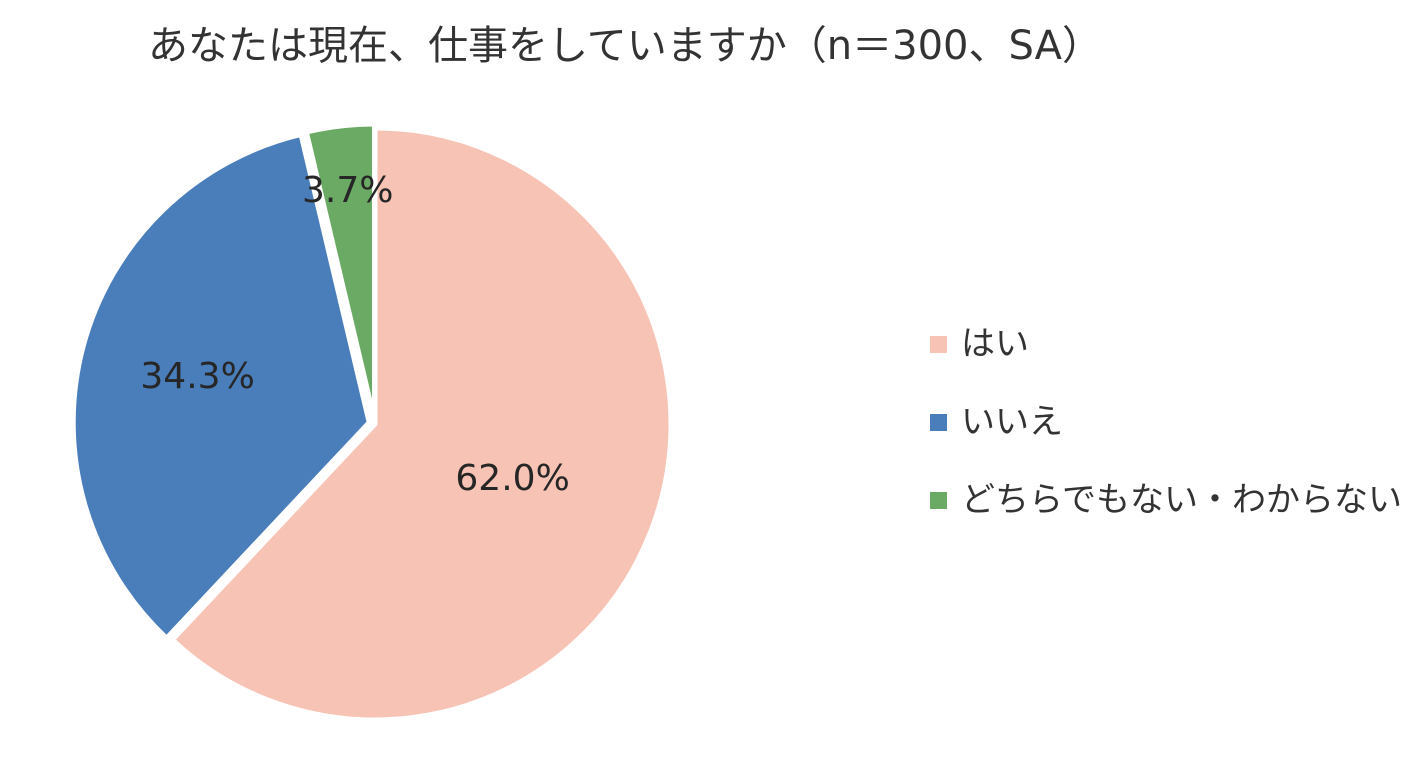  Describe the element at coordinates (347, 190) in the screenshot. I see `data-label-neither: 3.7%` at that location.